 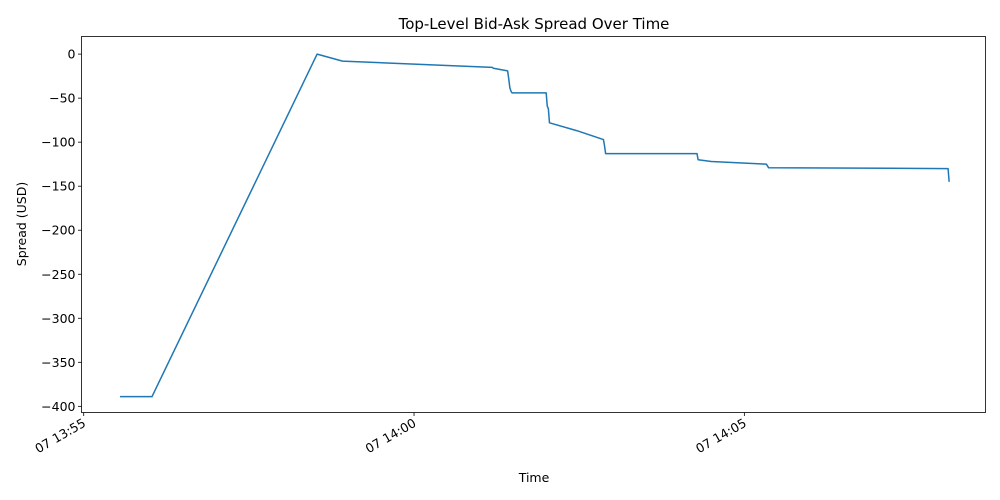 I want to click on y-tick-label: −400, so click(x=58, y=406).